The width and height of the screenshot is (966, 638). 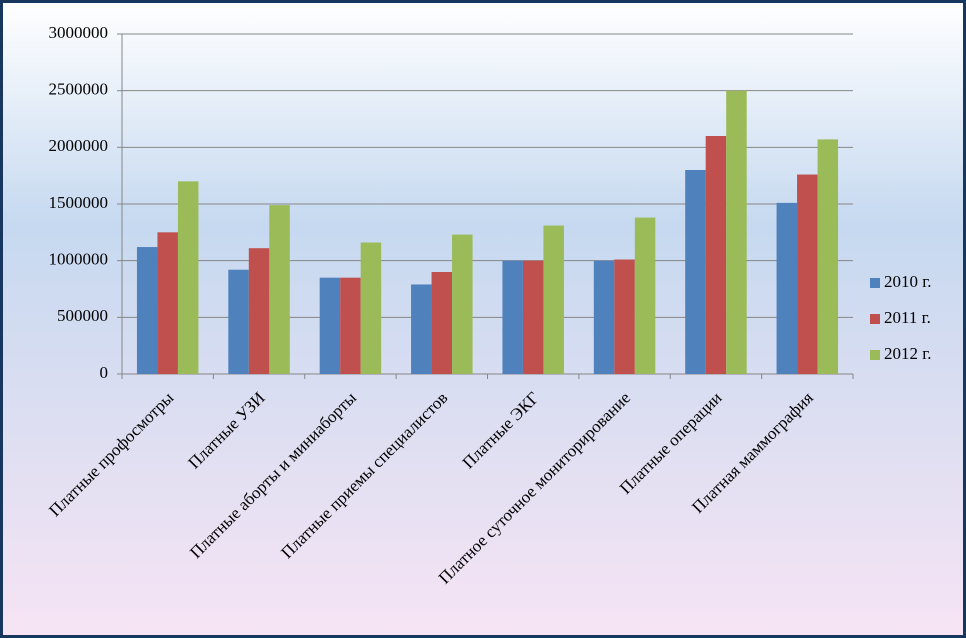 I want to click on y-tick-label: 3000000, so click(x=79, y=32).